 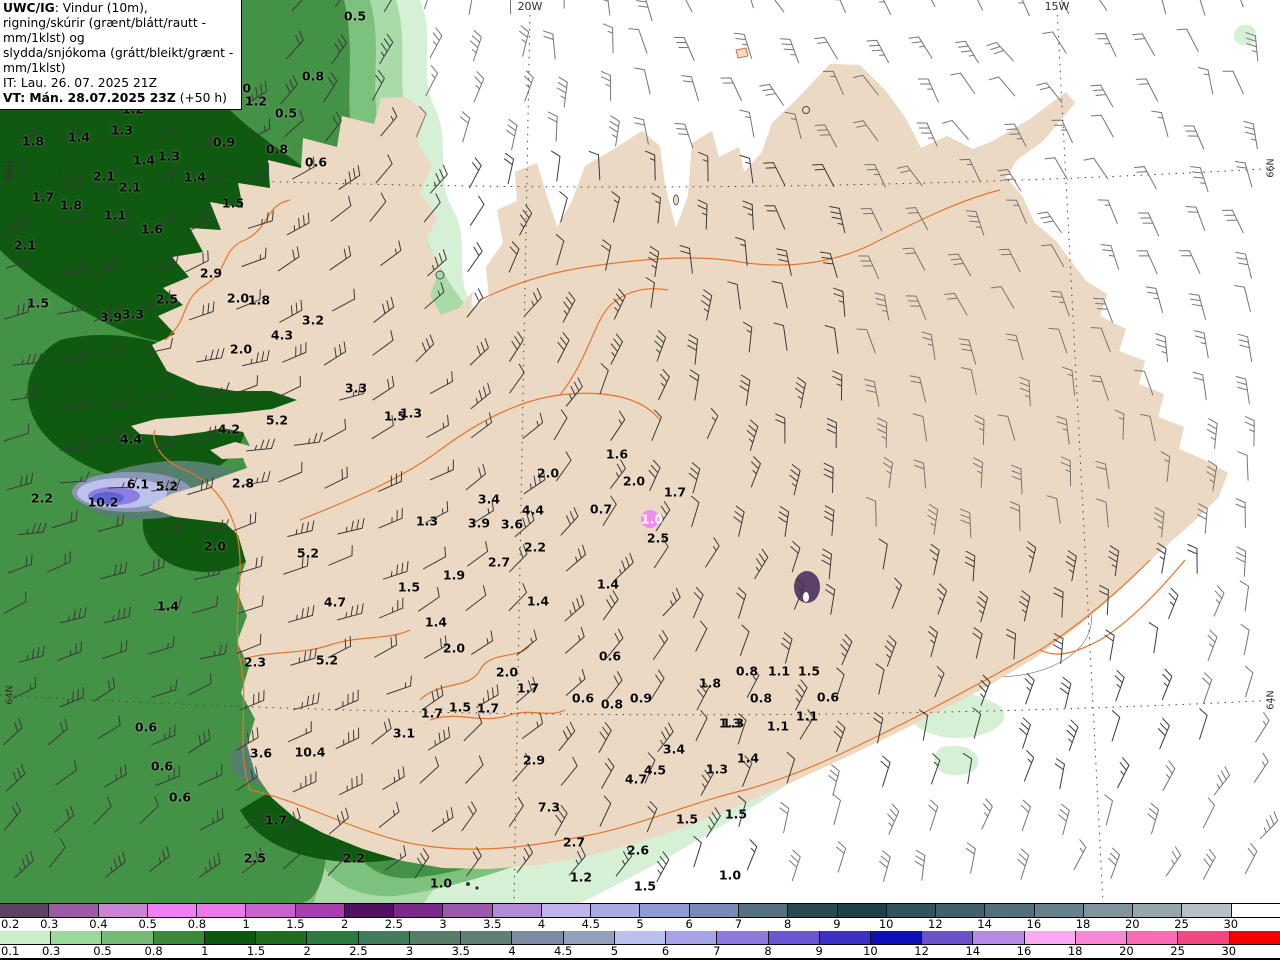 What do you see at coordinates (717, 951) in the screenshot?
I see `colorbar-tick-label: 7` at bounding box center [717, 951].